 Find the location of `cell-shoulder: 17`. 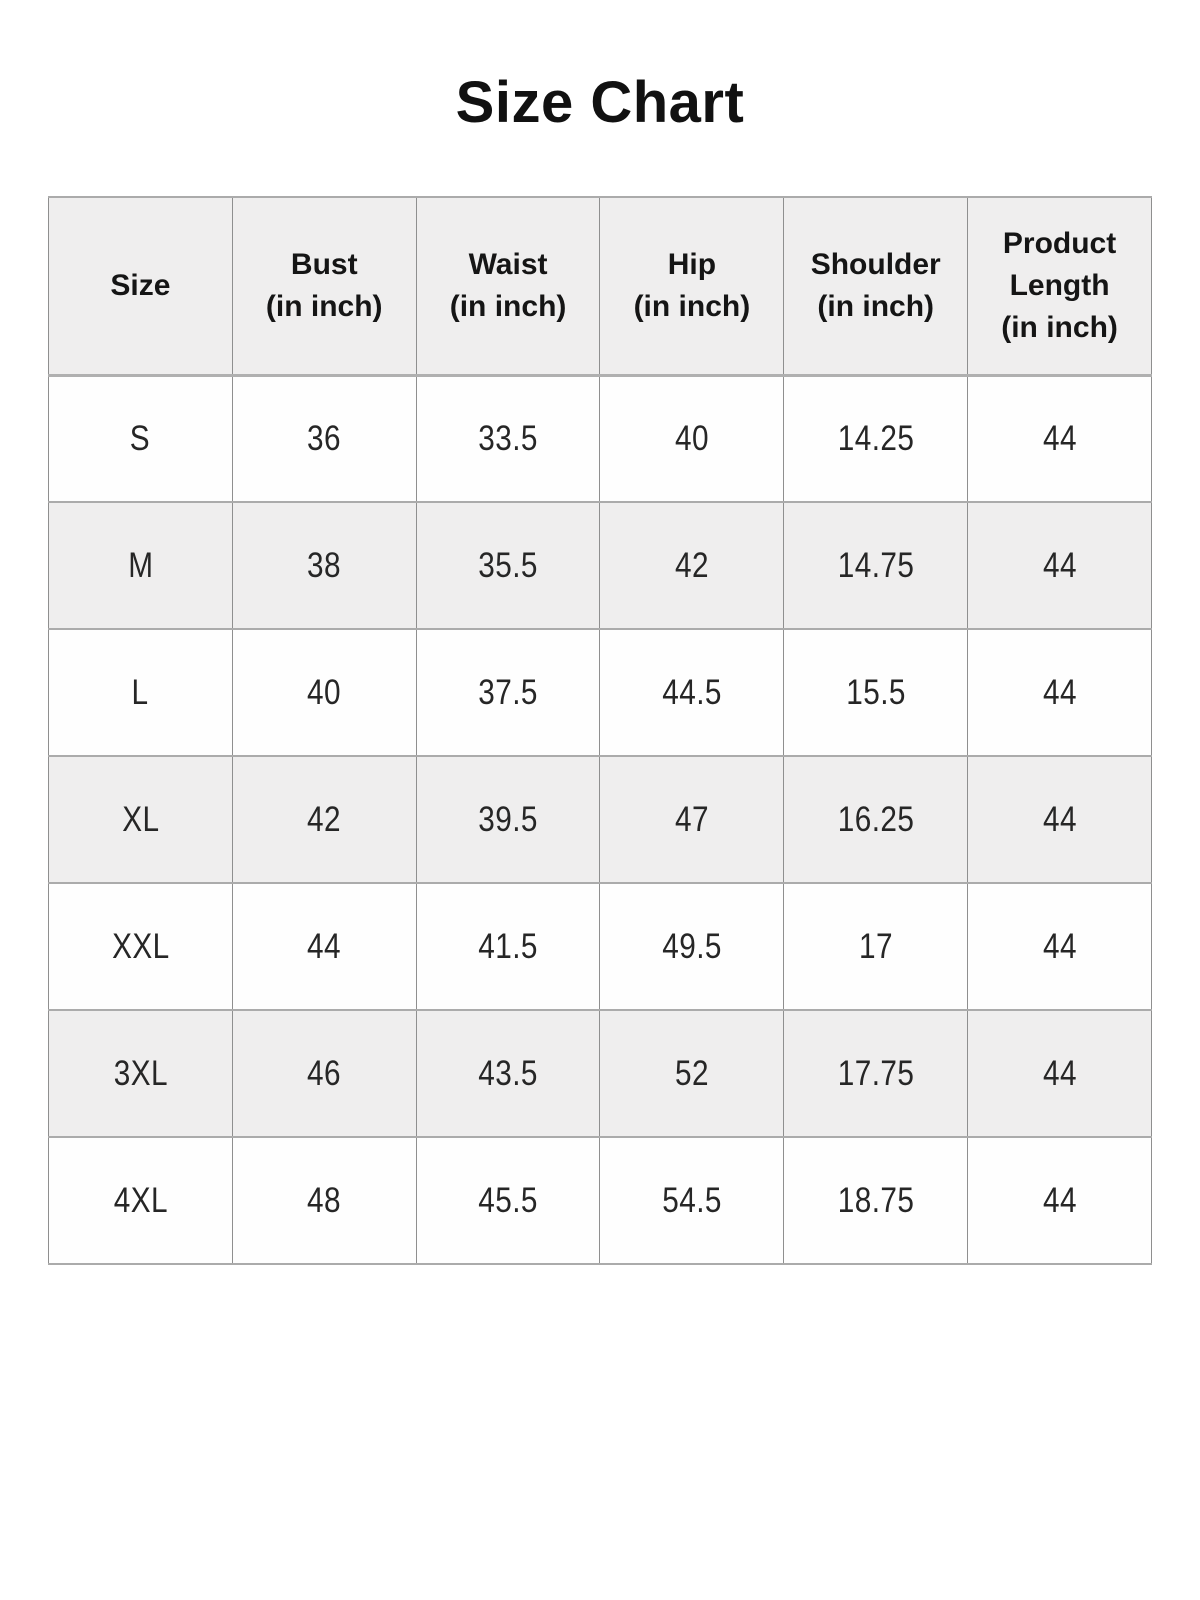

cell-shoulder: 17 is located at coordinates (876, 946).